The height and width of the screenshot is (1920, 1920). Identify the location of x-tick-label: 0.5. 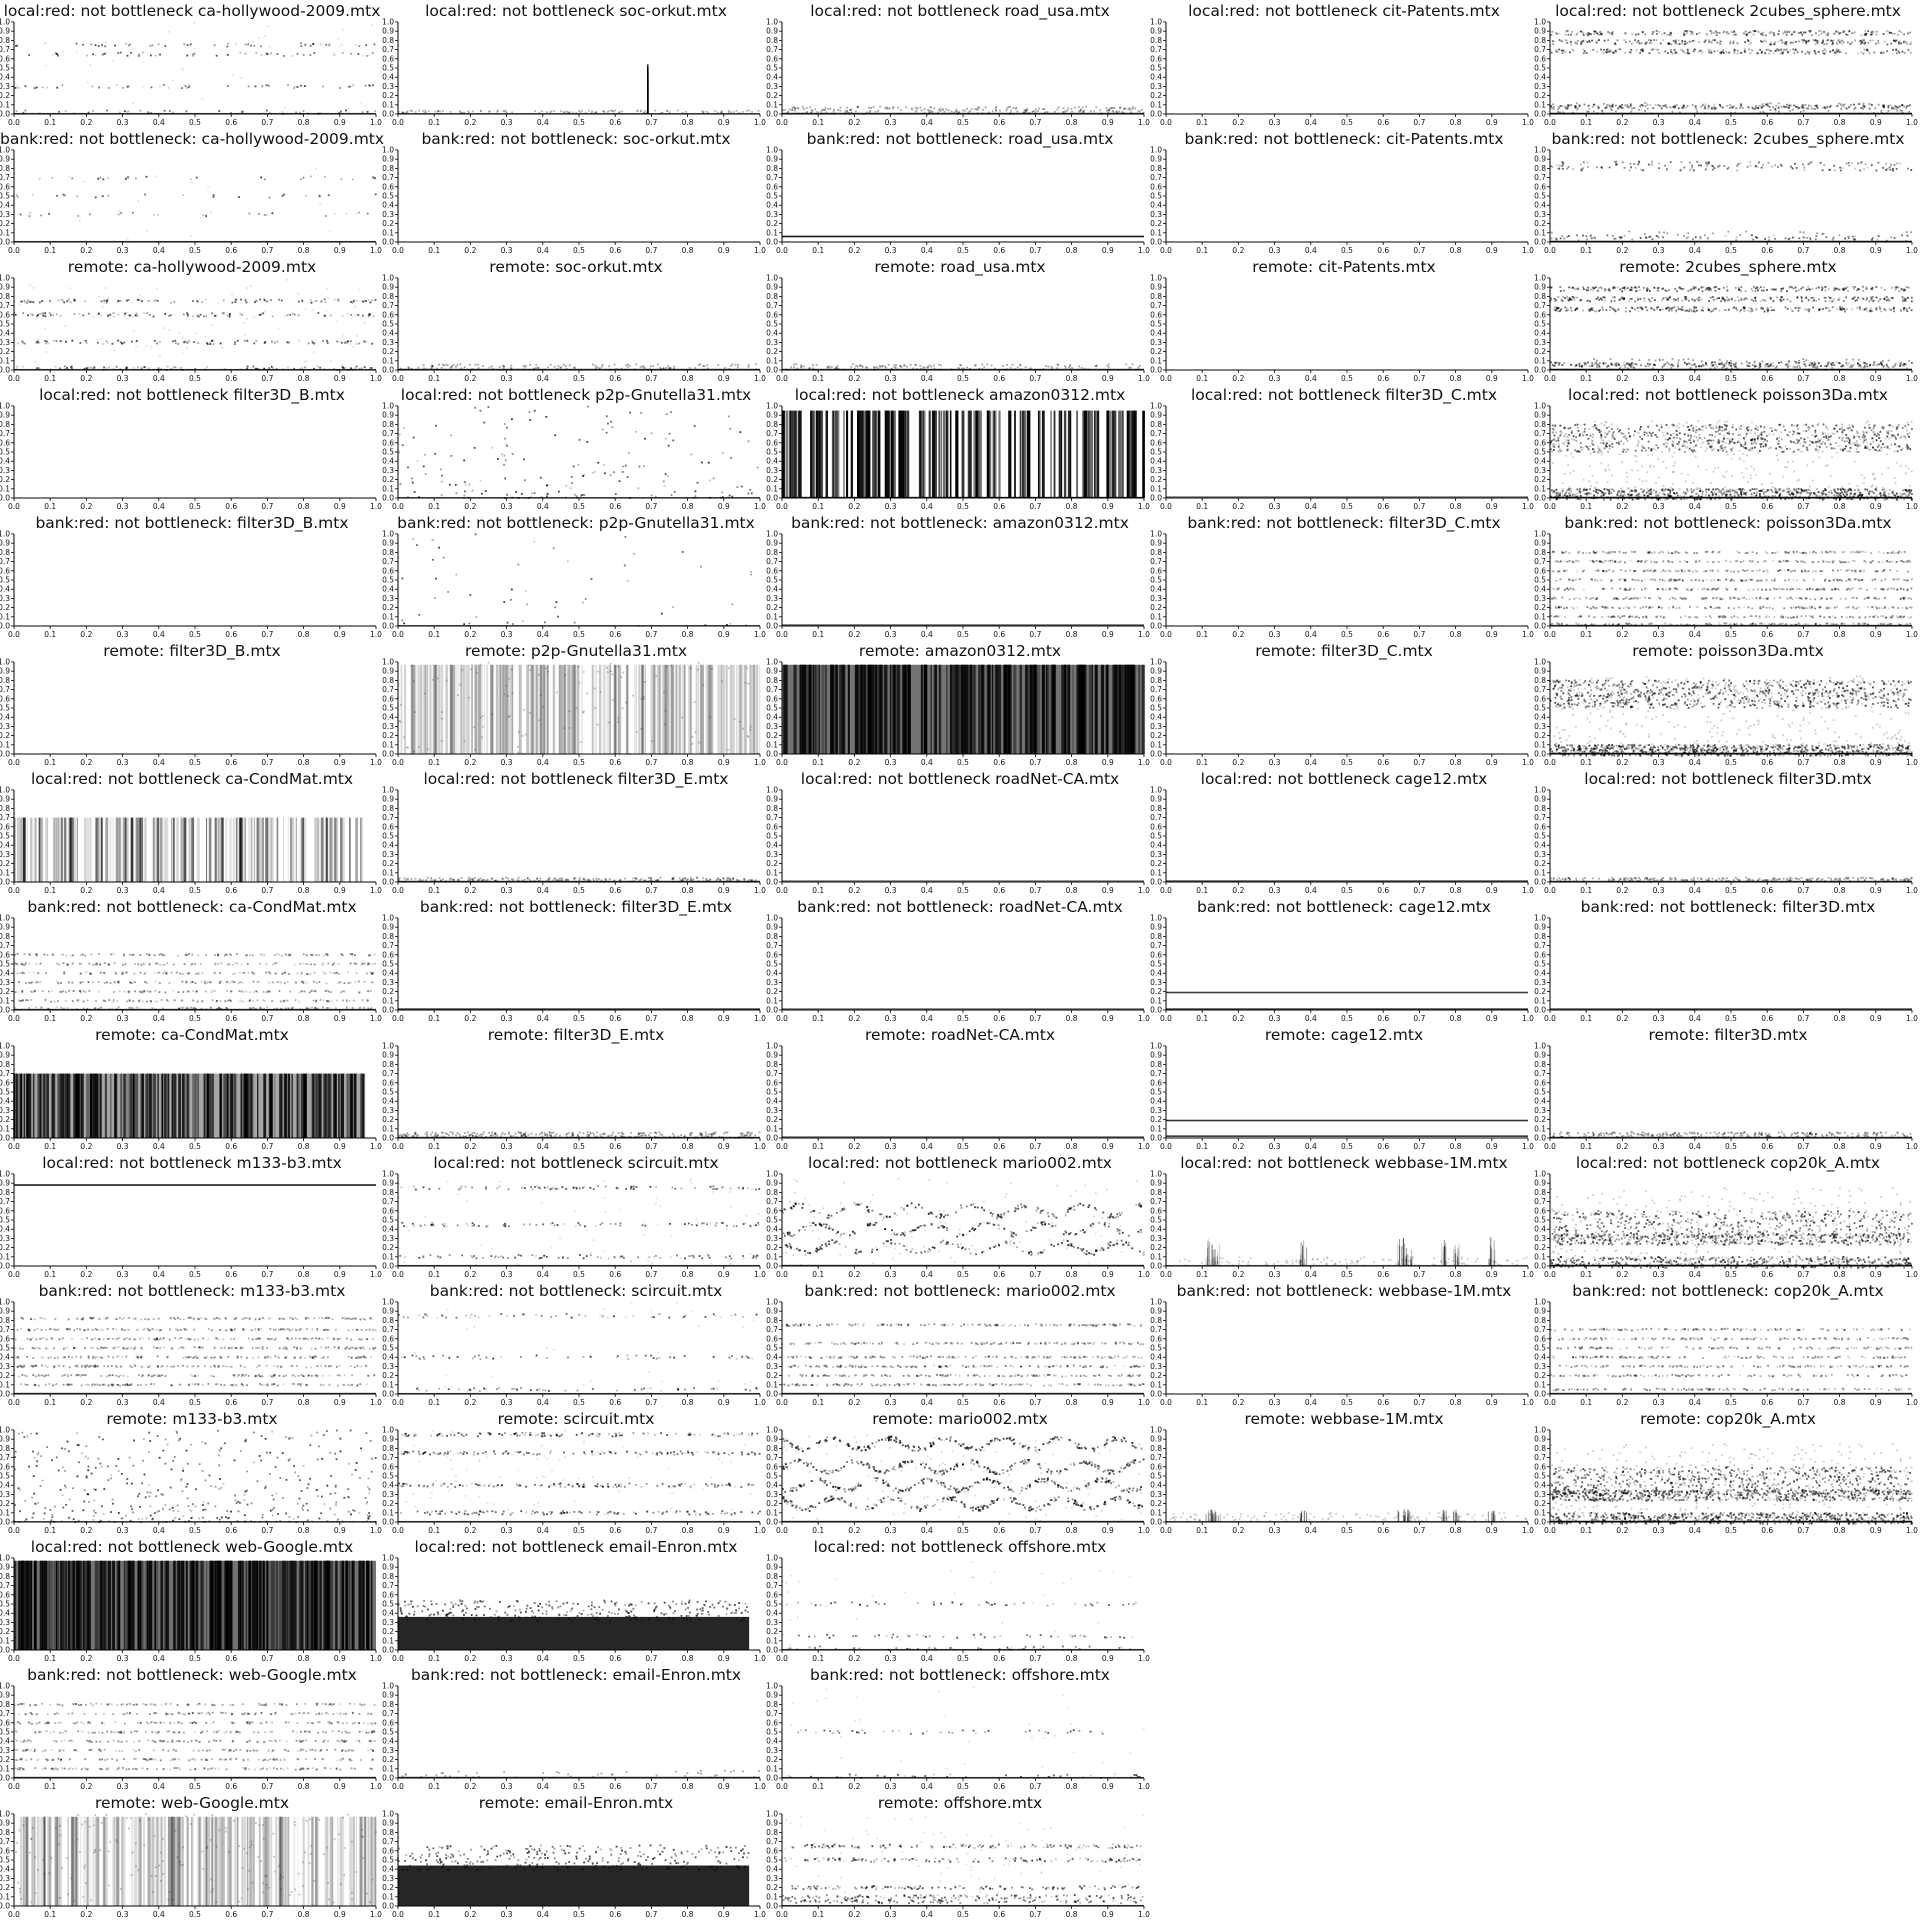
(1731, 378).